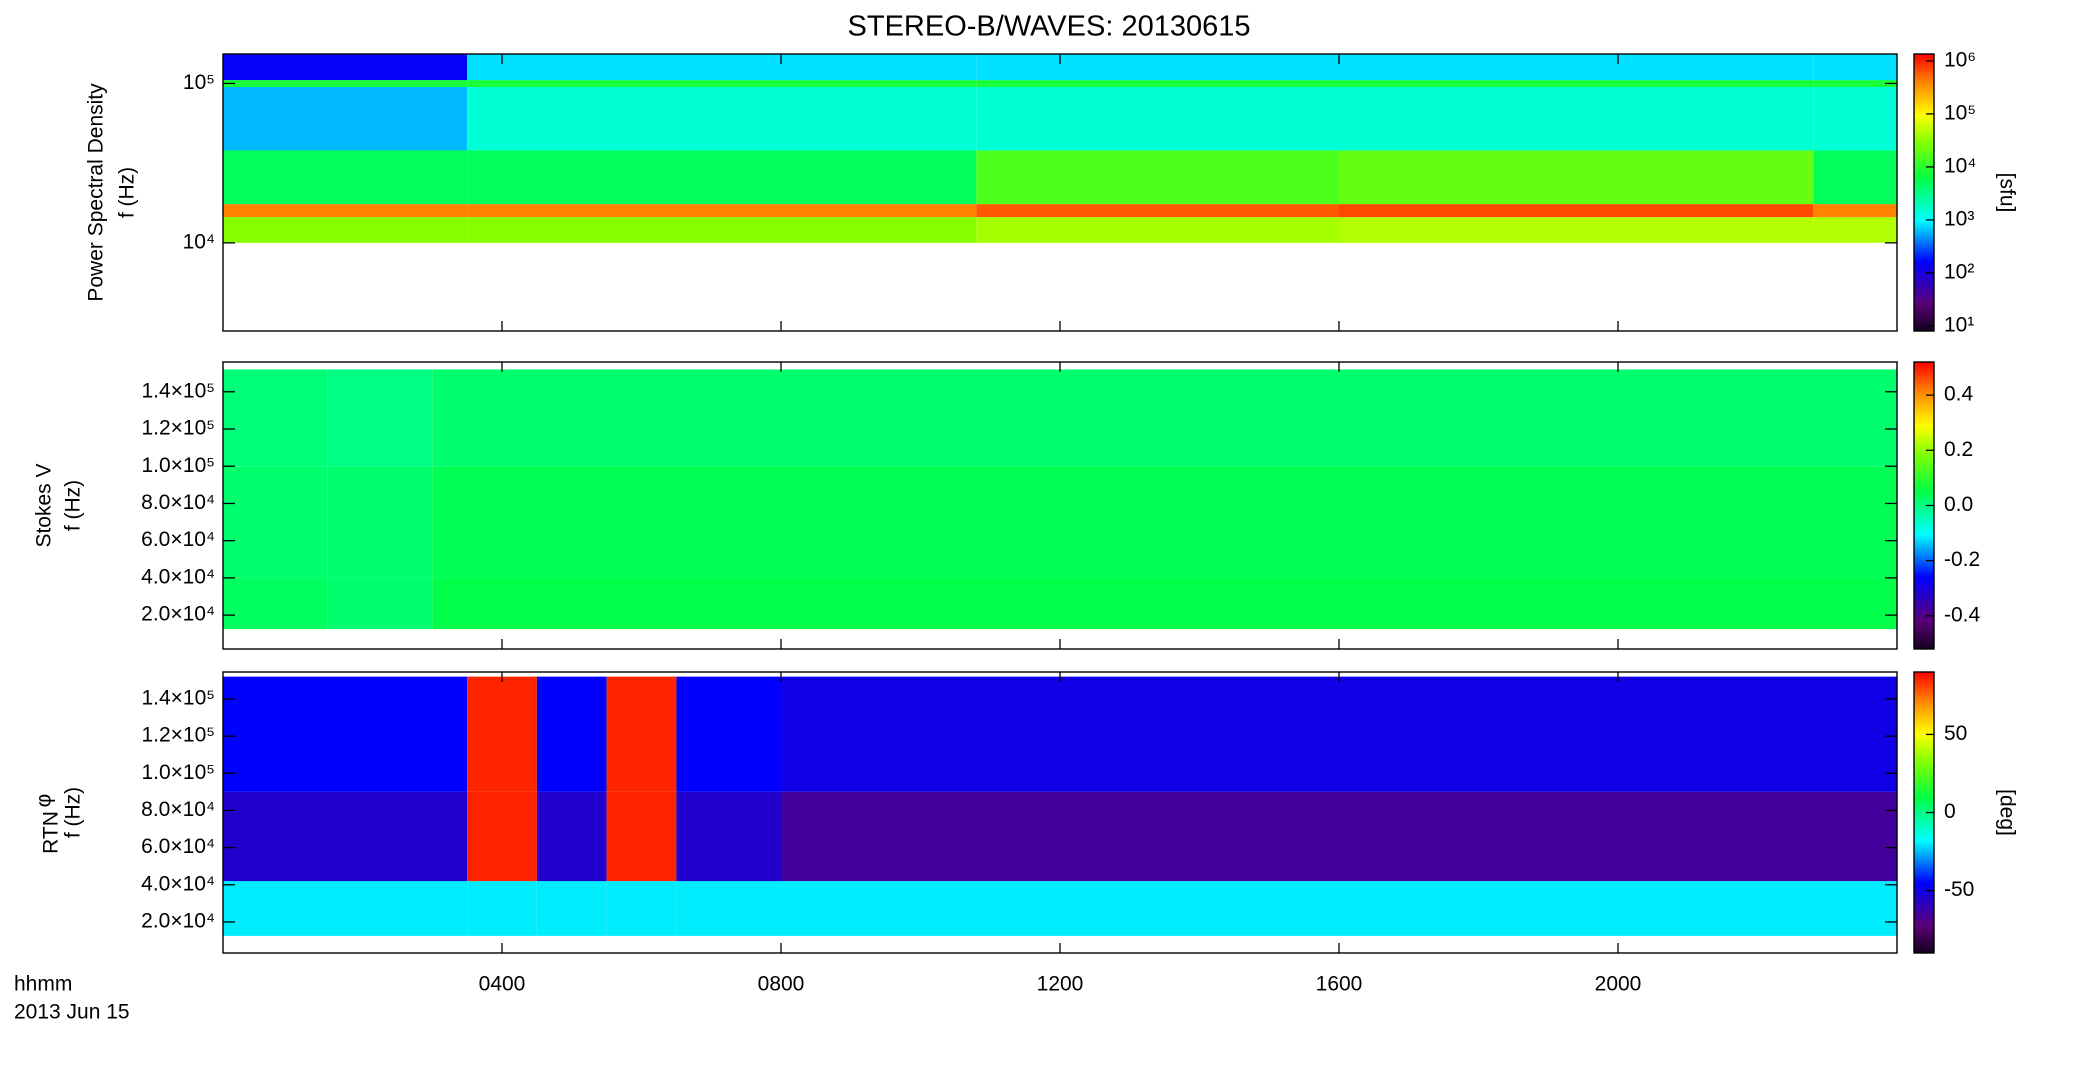 The width and height of the screenshot is (2096, 1080). What do you see at coordinates (178, 428) in the screenshot?
I see `y-tick-label: 1.2×10⁵` at bounding box center [178, 428].